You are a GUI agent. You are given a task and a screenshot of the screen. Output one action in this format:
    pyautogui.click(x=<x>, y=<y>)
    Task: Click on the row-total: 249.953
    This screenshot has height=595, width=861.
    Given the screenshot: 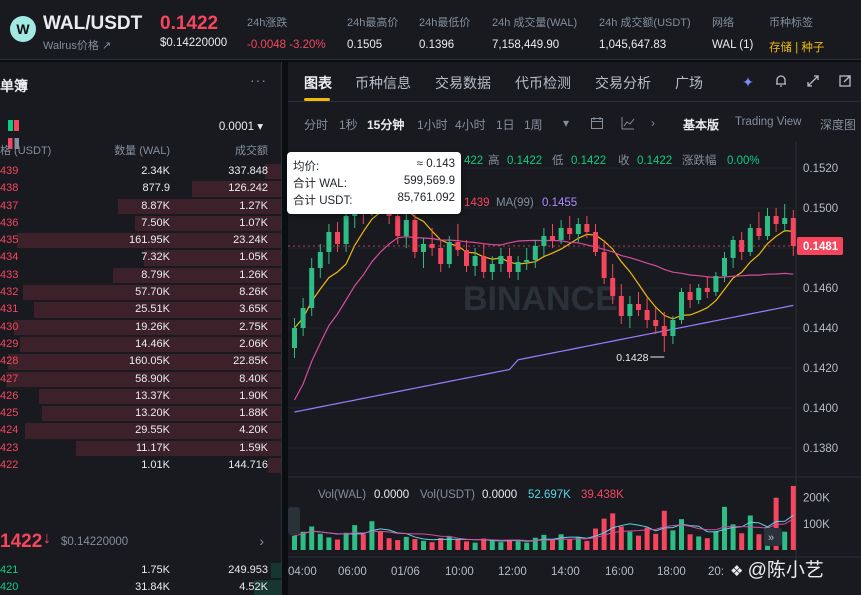 What is the action you would take?
    pyautogui.click(x=248, y=570)
    